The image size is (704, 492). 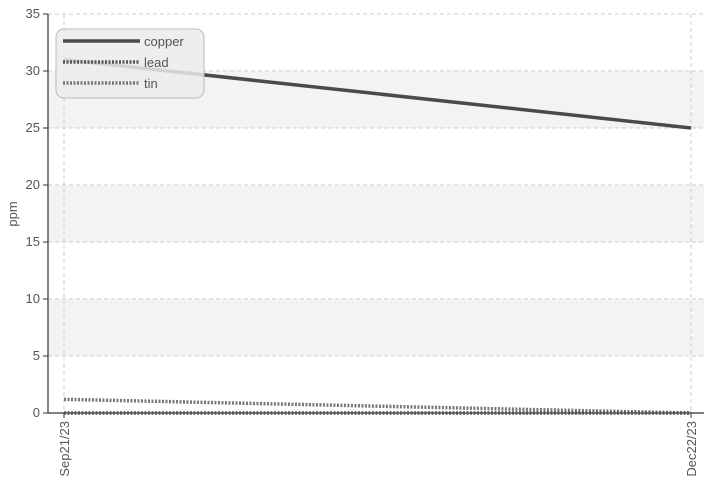 What do you see at coordinates (33, 184) in the screenshot?
I see `y-tick-label: 20` at bounding box center [33, 184].